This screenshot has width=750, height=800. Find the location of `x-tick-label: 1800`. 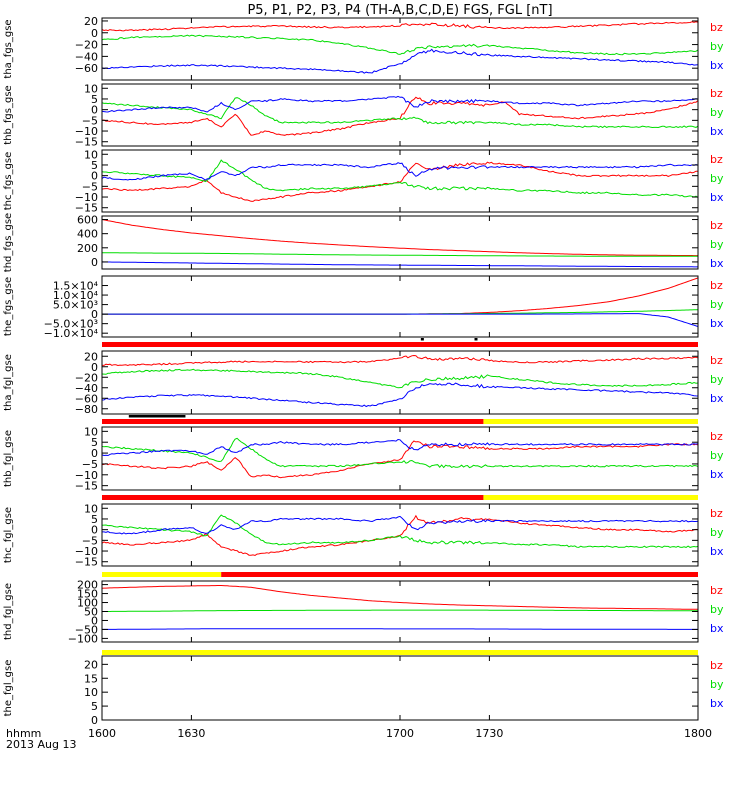

x-tick-label: 1800 is located at coordinates (698, 733).